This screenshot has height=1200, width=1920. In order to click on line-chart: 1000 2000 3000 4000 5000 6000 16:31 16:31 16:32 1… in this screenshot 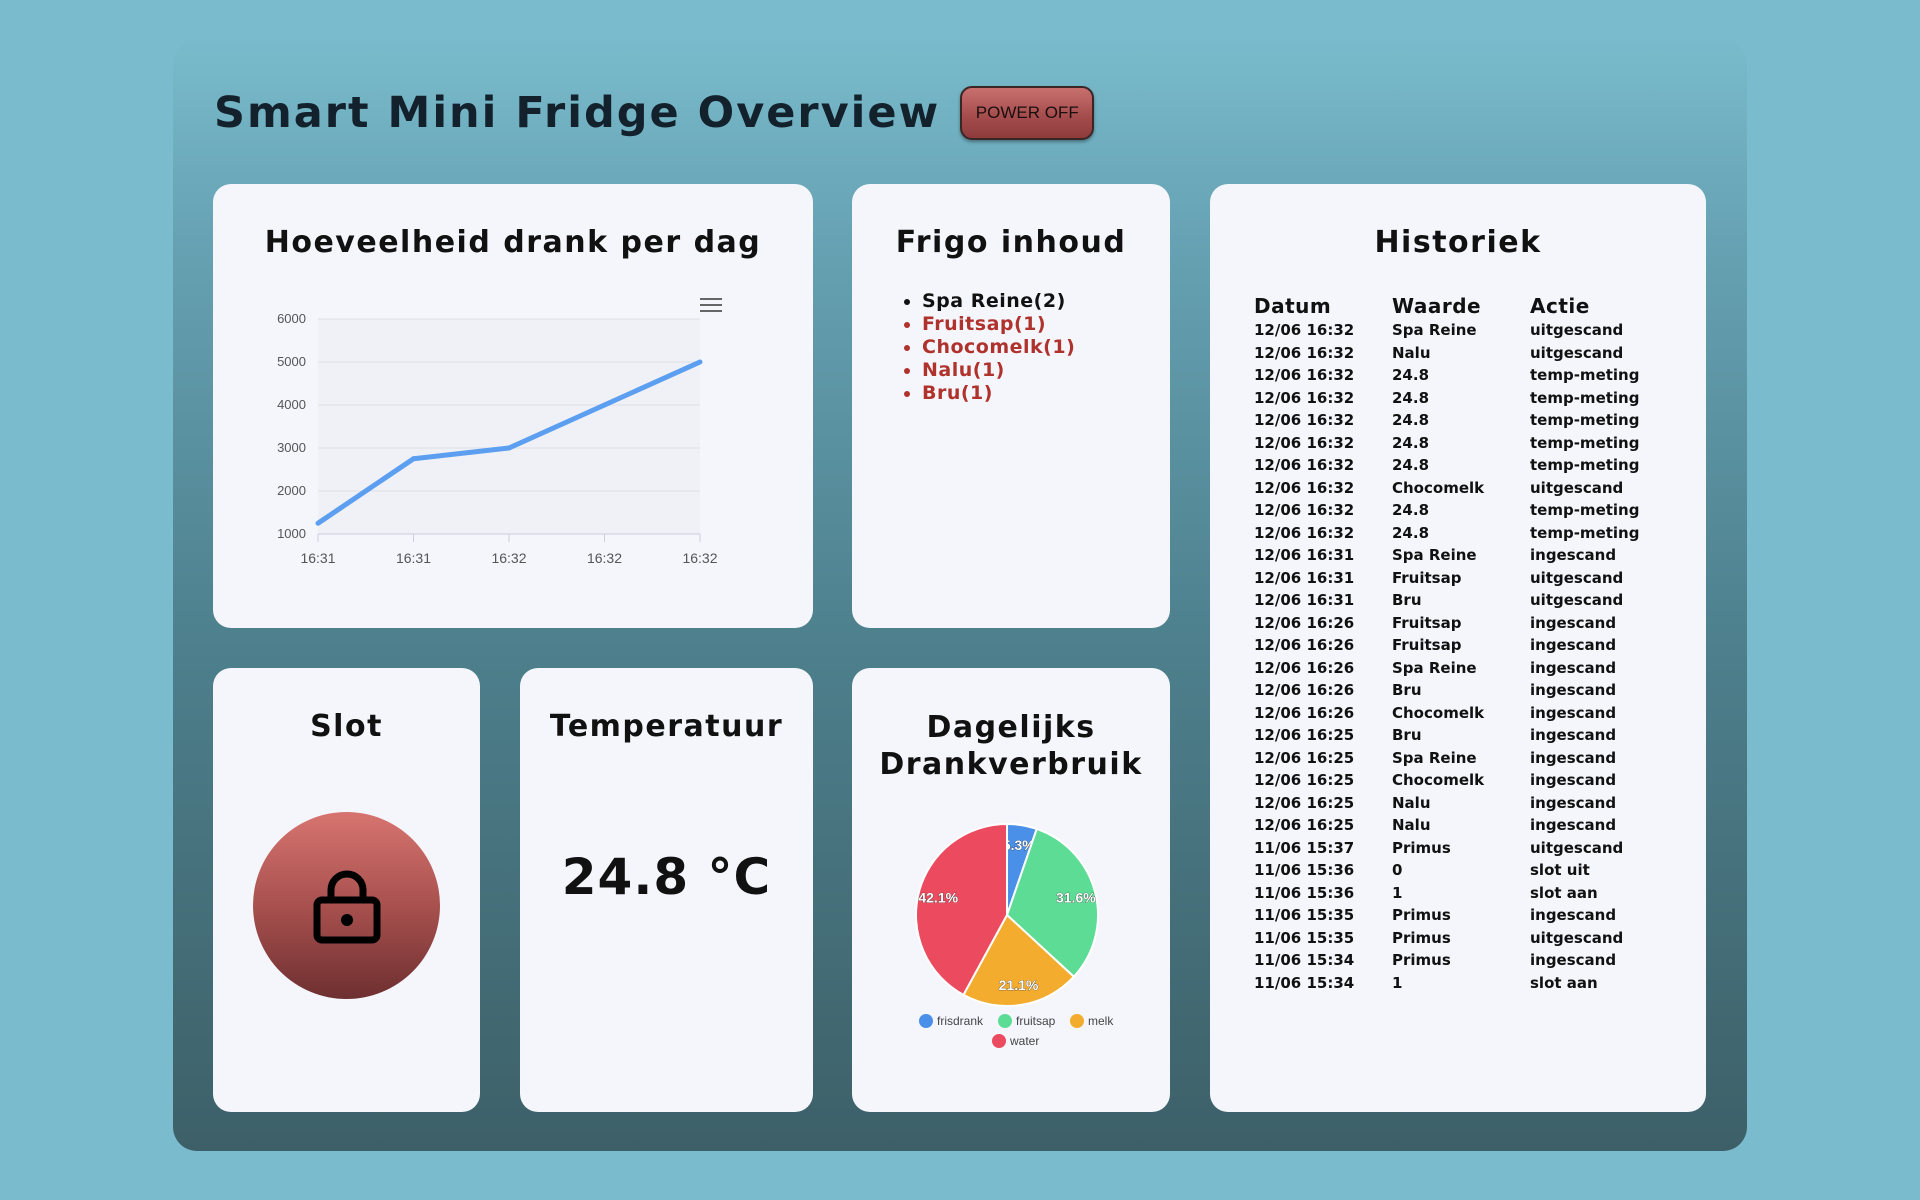, I will do `click(497, 438)`.